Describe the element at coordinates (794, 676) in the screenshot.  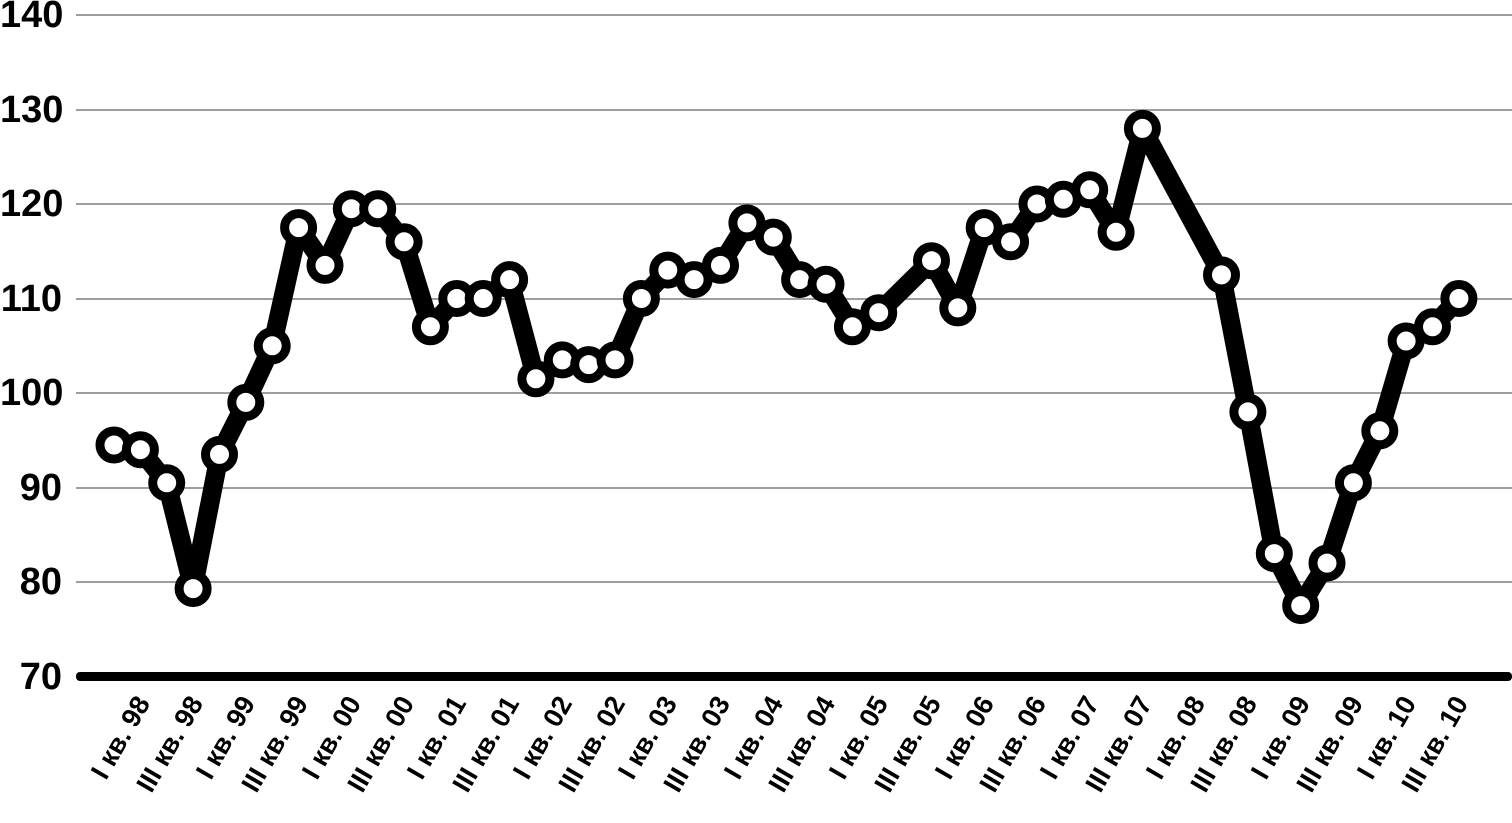
I see `x-axis-line` at that location.